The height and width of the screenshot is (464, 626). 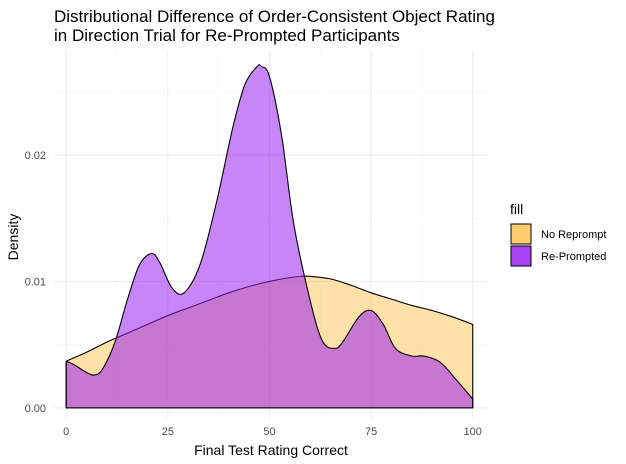 I want to click on x-tick-label: 75, so click(x=371, y=432).